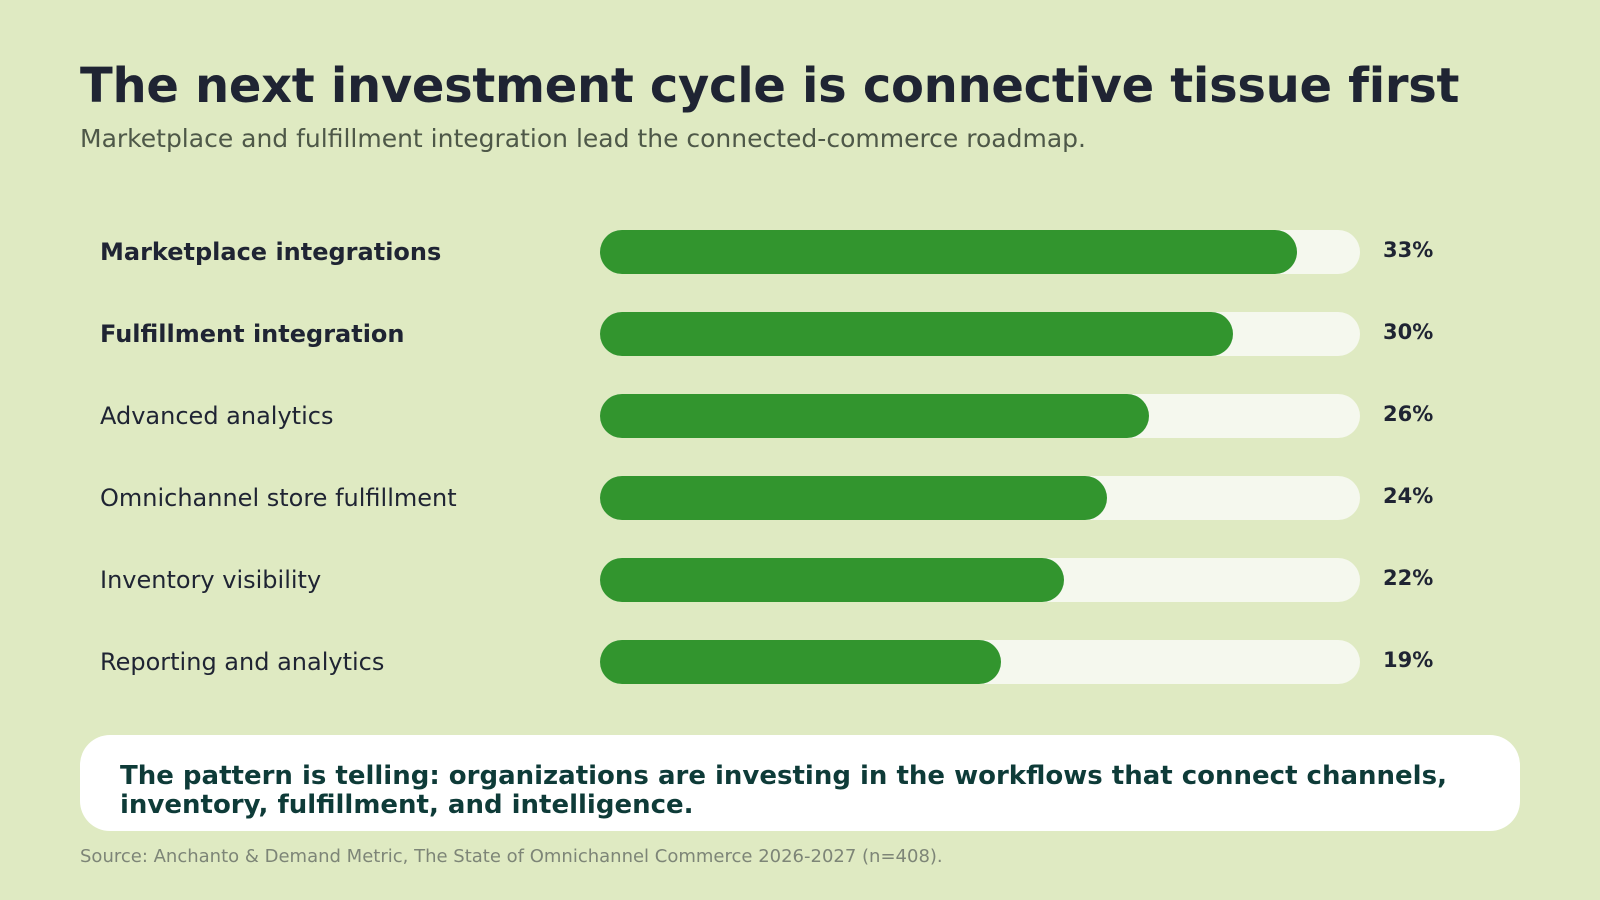 This screenshot has width=1600, height=900. I want to click on category-label: Fulfillment integration, so click(252, 334).